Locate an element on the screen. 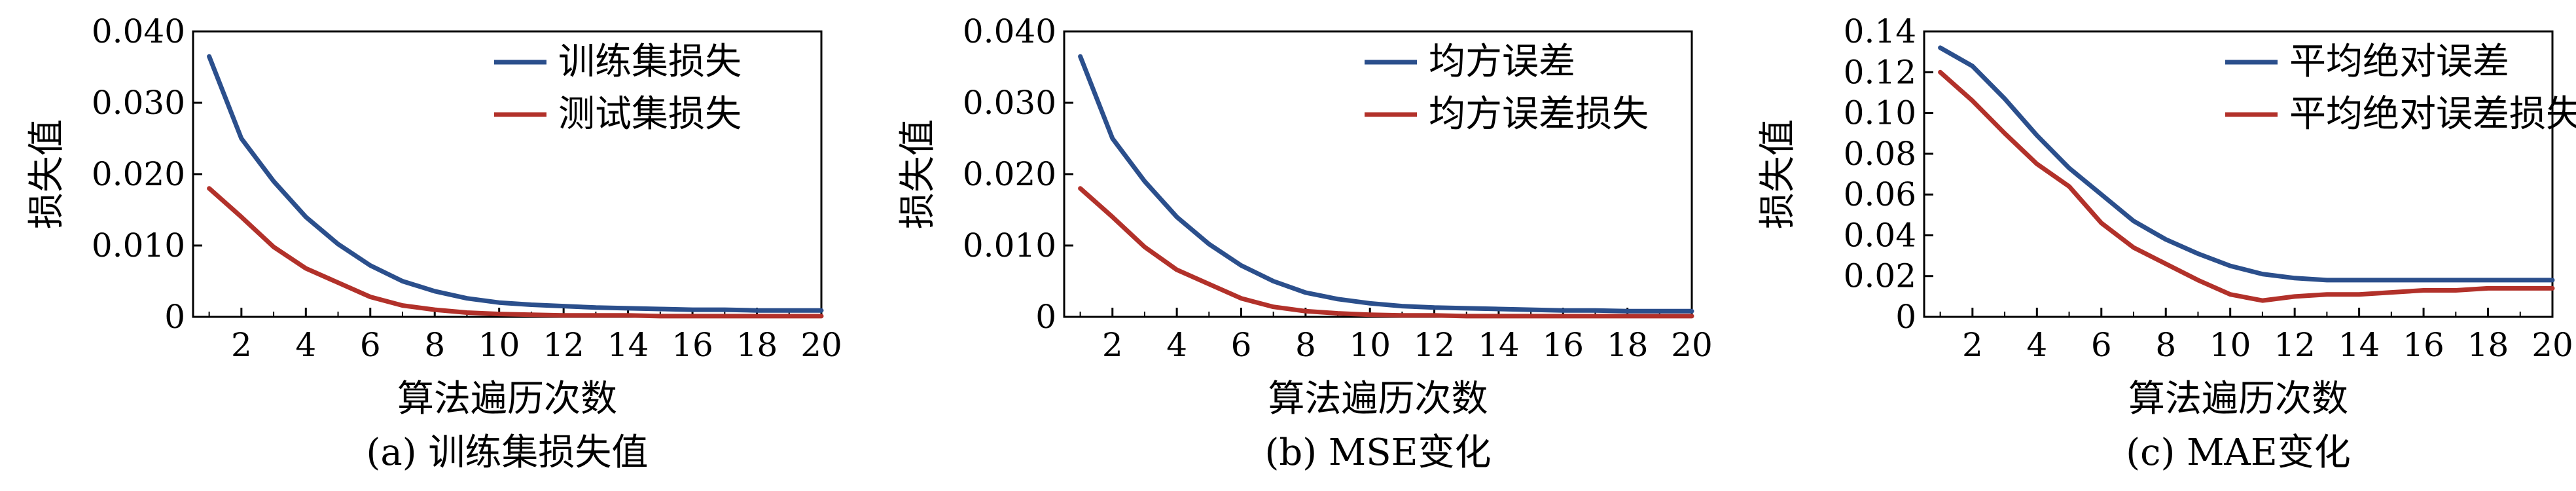 This screenshot has height=491, width=2576. y-tick-label: 0.10 is located at coordinates (1880, 113).